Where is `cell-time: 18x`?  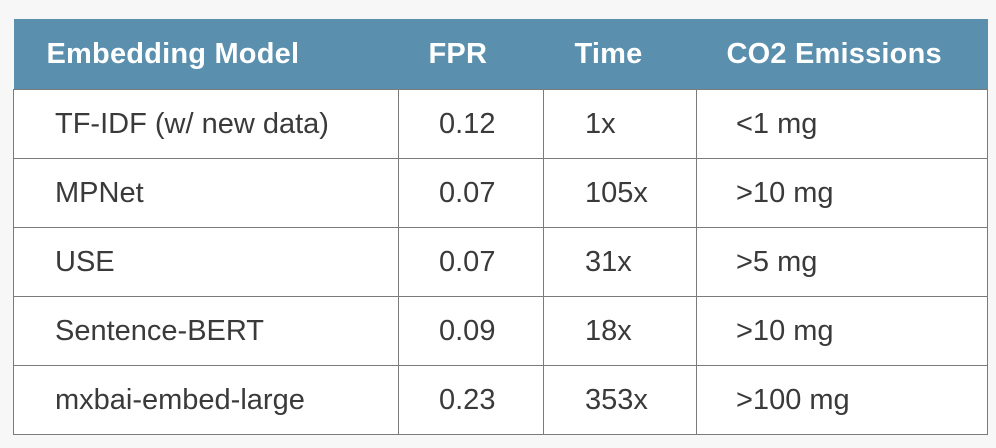
cell-time: 18x is located at coordinates (620, 331).